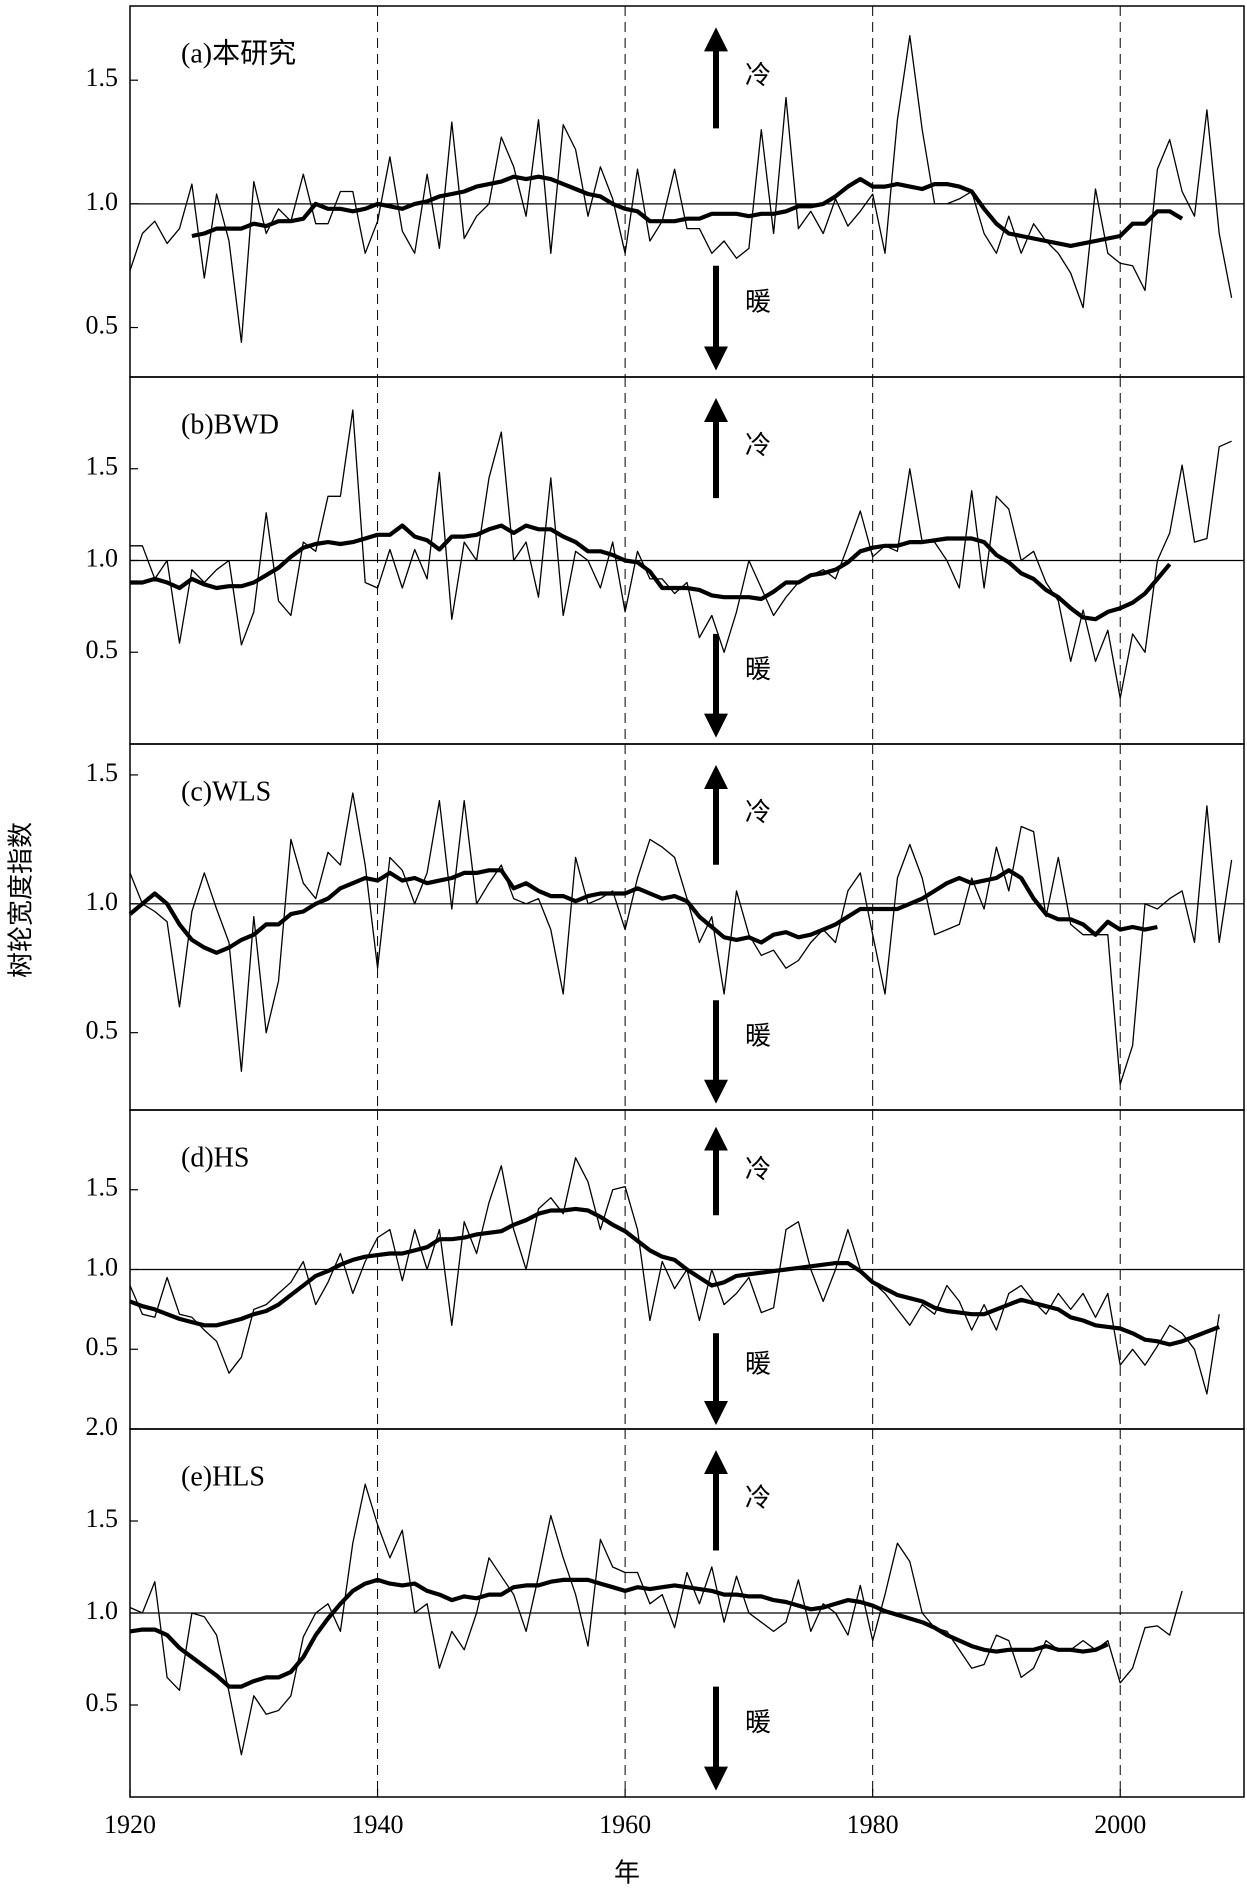 The width and height of the screenshot is (1247, 1891). What do you see at coordinates (22, 900) in the screenshot?
I see `y-axis-label: 树轮宽度指数` at bounding box center [22, 900].